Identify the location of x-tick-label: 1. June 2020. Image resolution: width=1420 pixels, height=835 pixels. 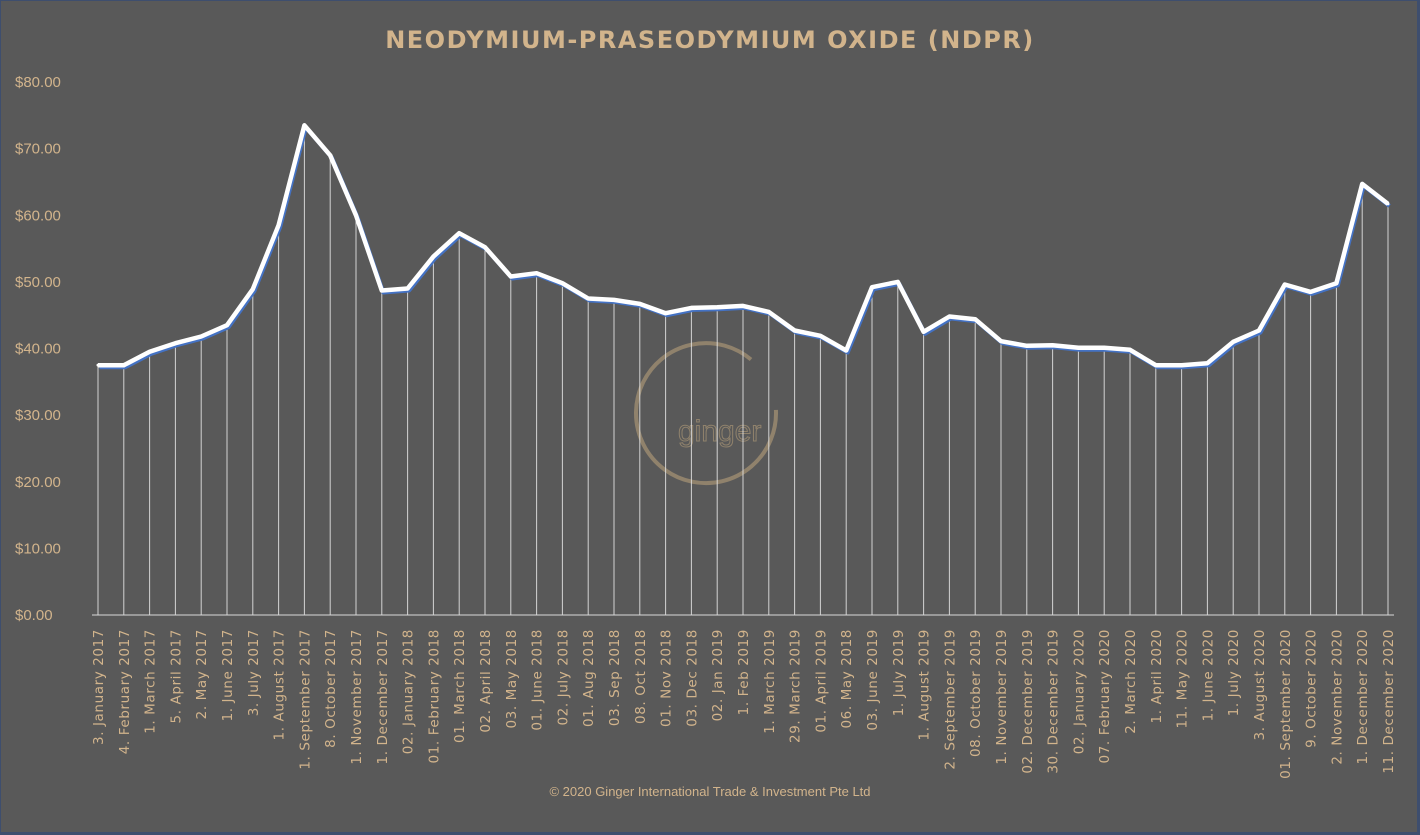
(1208, 675).